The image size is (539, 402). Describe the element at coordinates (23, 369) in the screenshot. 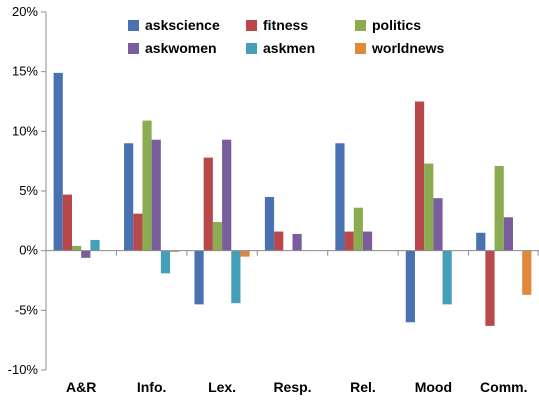

I see `y-tick-label: -10%` at that location.